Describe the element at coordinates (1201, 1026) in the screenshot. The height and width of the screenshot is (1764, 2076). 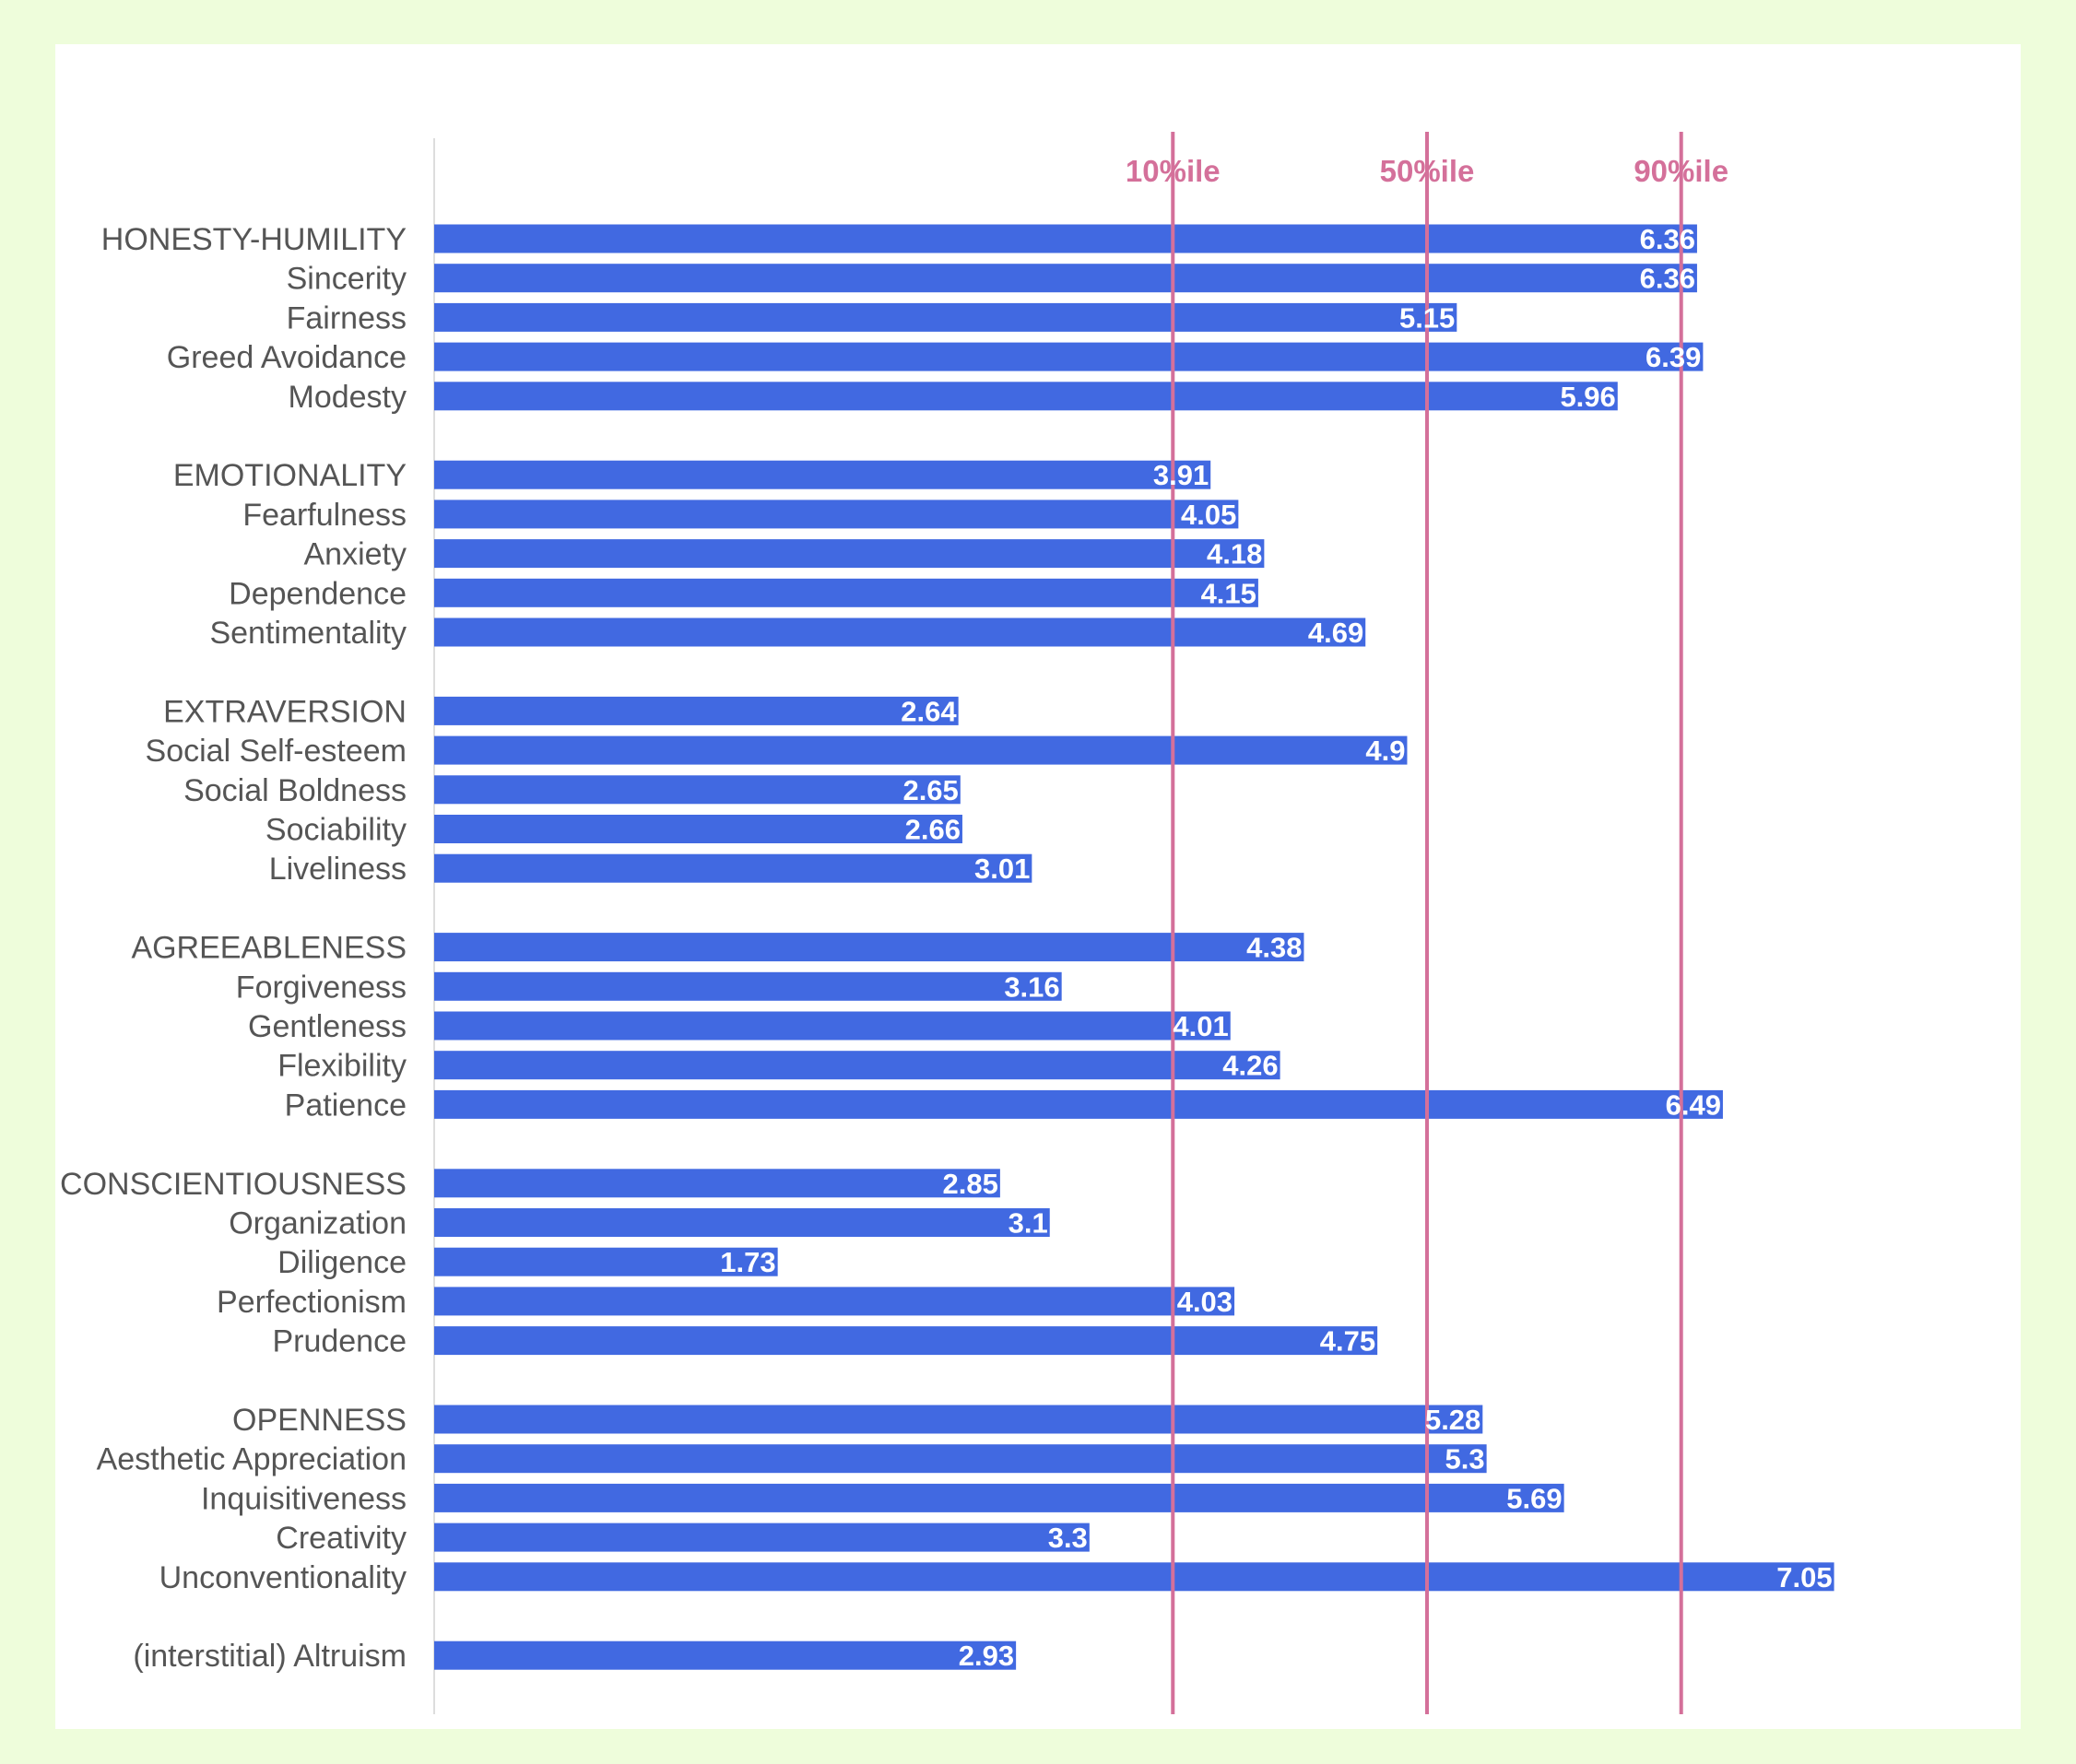
I see `value-label: 4.01` at that location.